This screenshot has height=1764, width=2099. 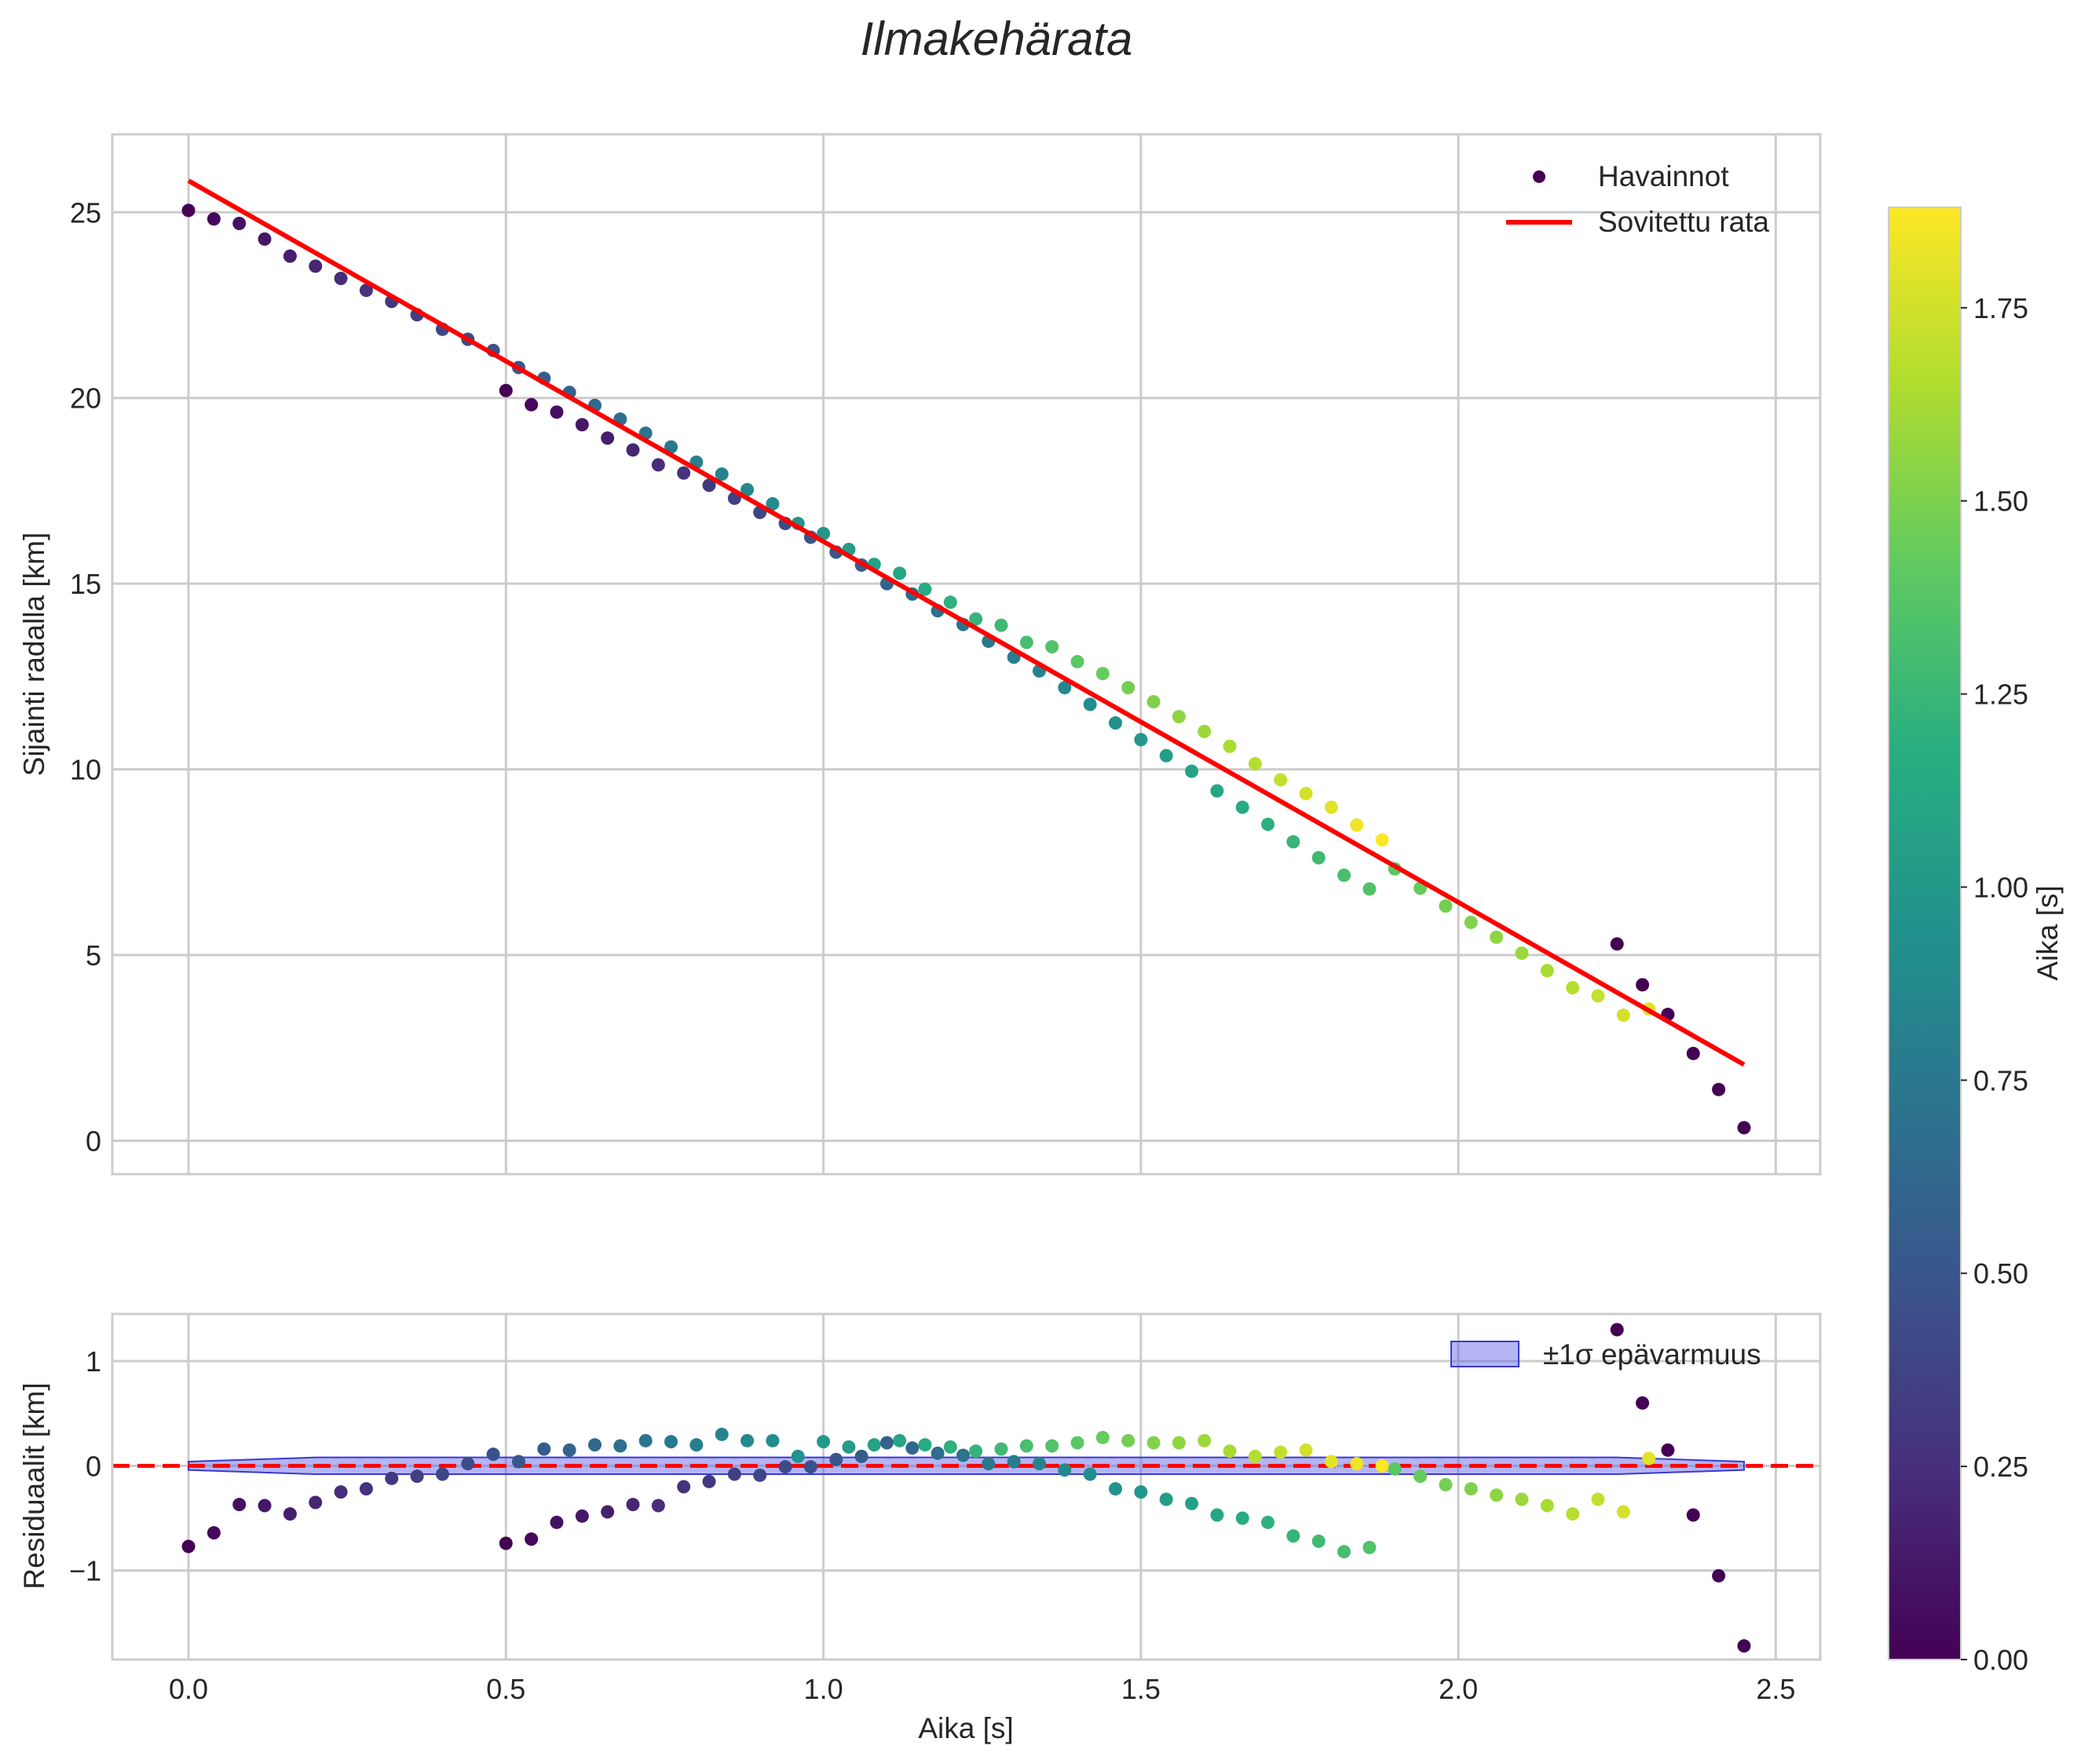 I want to click on colorbar-tick-label: 0.50, so click(x=2000, y=1273).